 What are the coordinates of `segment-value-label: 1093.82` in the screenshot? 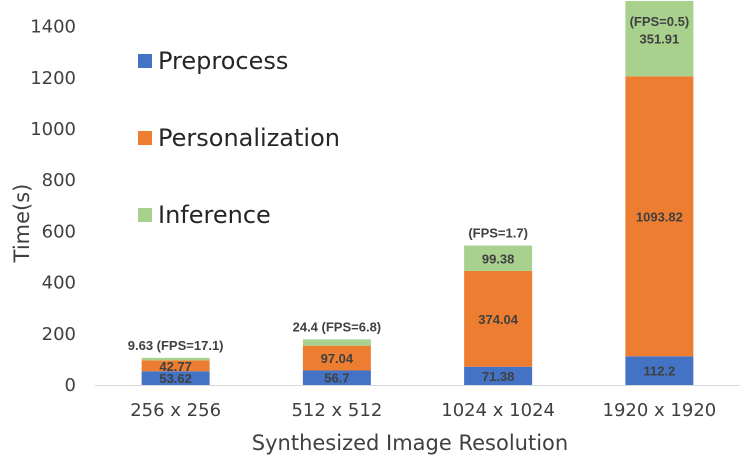 It's located at (659, 216).